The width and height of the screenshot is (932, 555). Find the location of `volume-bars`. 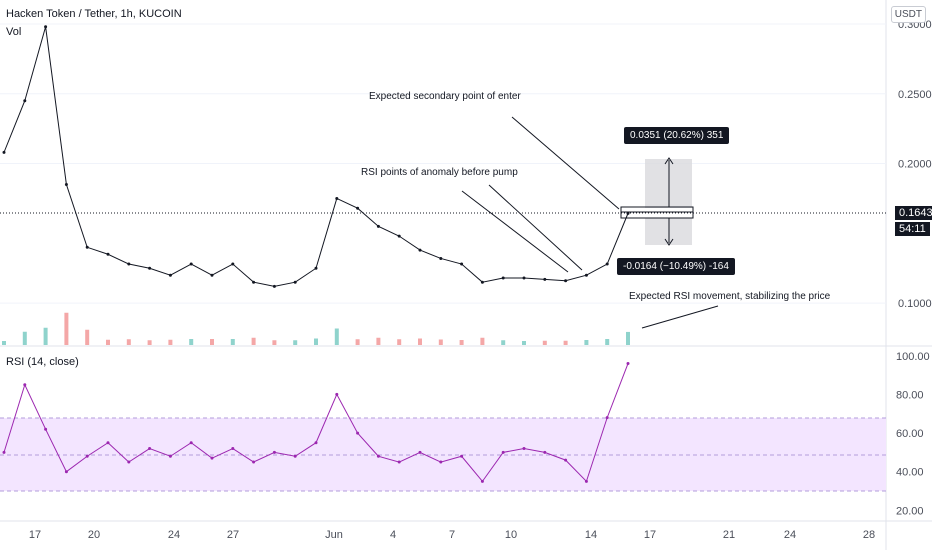

volume-bars is located at coordinates (316, 328).